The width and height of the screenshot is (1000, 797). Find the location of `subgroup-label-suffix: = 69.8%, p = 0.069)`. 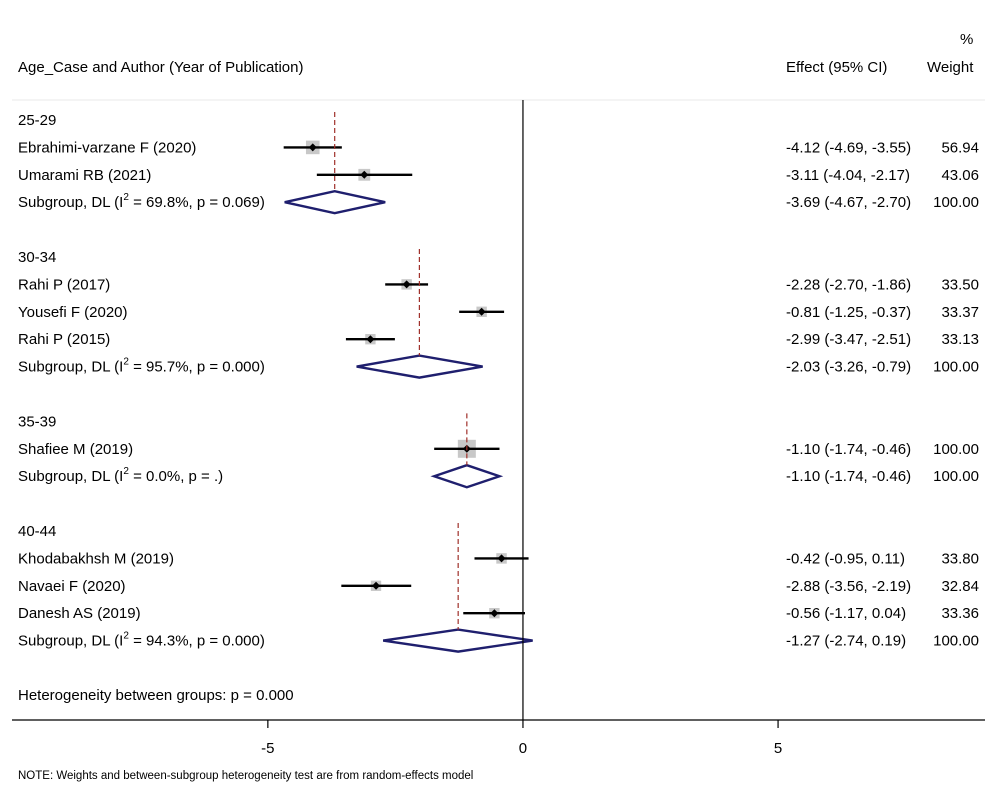

subgroup-label-suffix: = 69.8%, p = 0.069) is located at coordinates (197, 202).